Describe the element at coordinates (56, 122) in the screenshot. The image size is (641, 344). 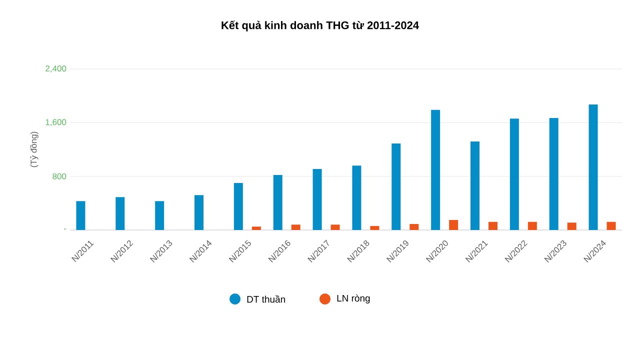
I see `y-tick-label: 1,600` at that location.